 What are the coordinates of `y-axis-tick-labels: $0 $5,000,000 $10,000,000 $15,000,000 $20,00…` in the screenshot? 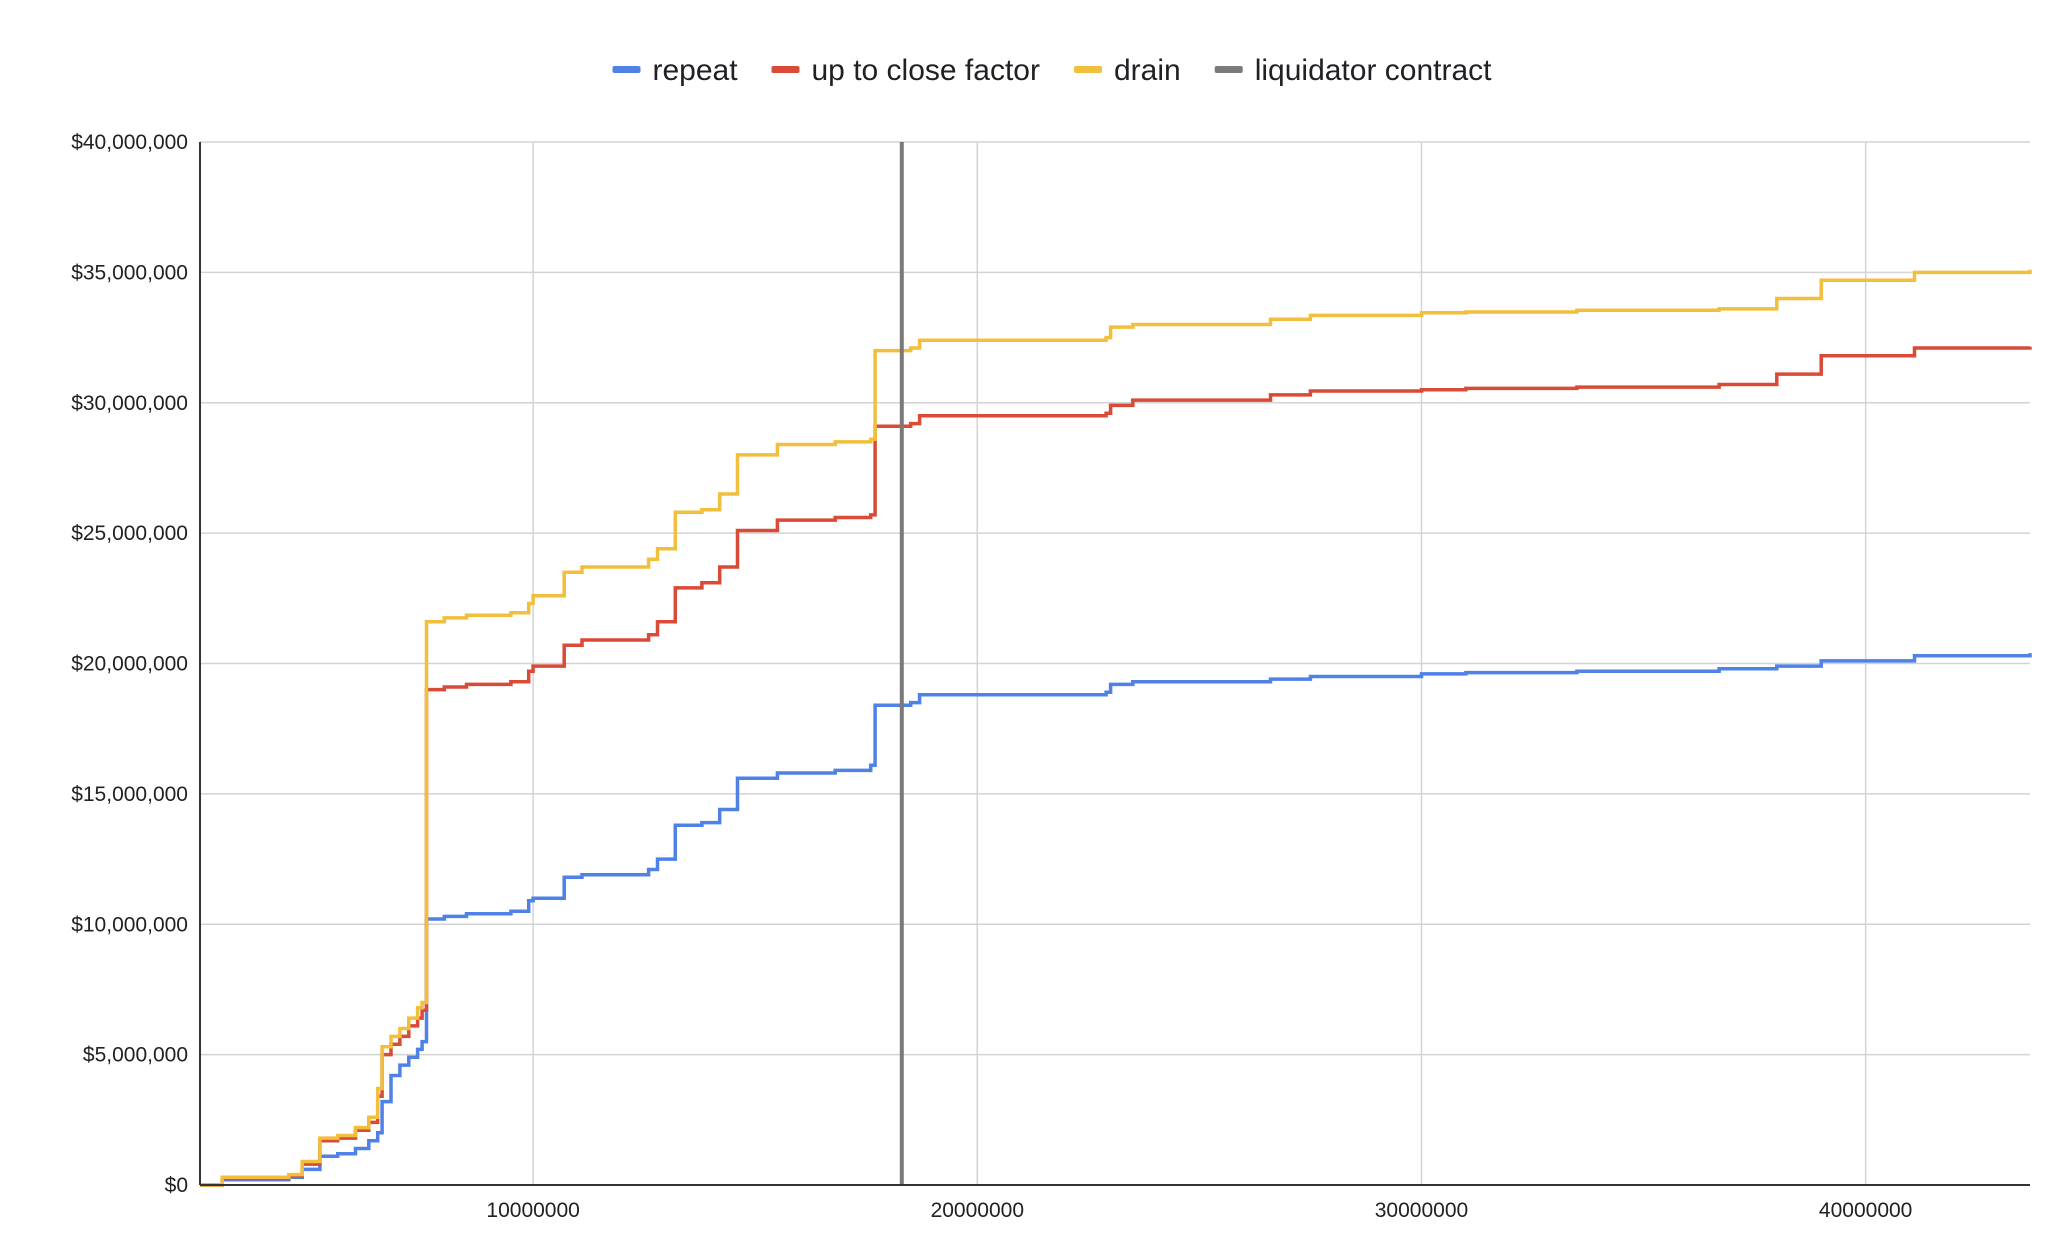 It's located at (129, 664).